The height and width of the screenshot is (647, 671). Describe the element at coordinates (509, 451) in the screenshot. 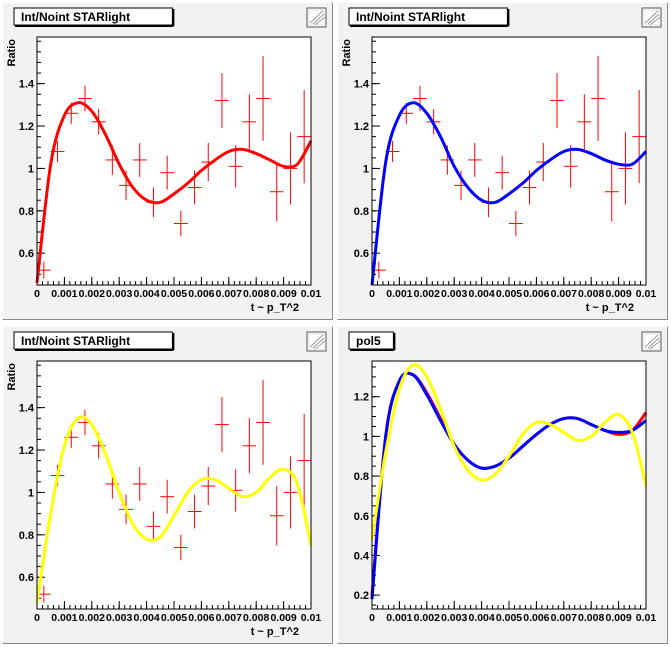

I see `series-line-yellow` at that location.